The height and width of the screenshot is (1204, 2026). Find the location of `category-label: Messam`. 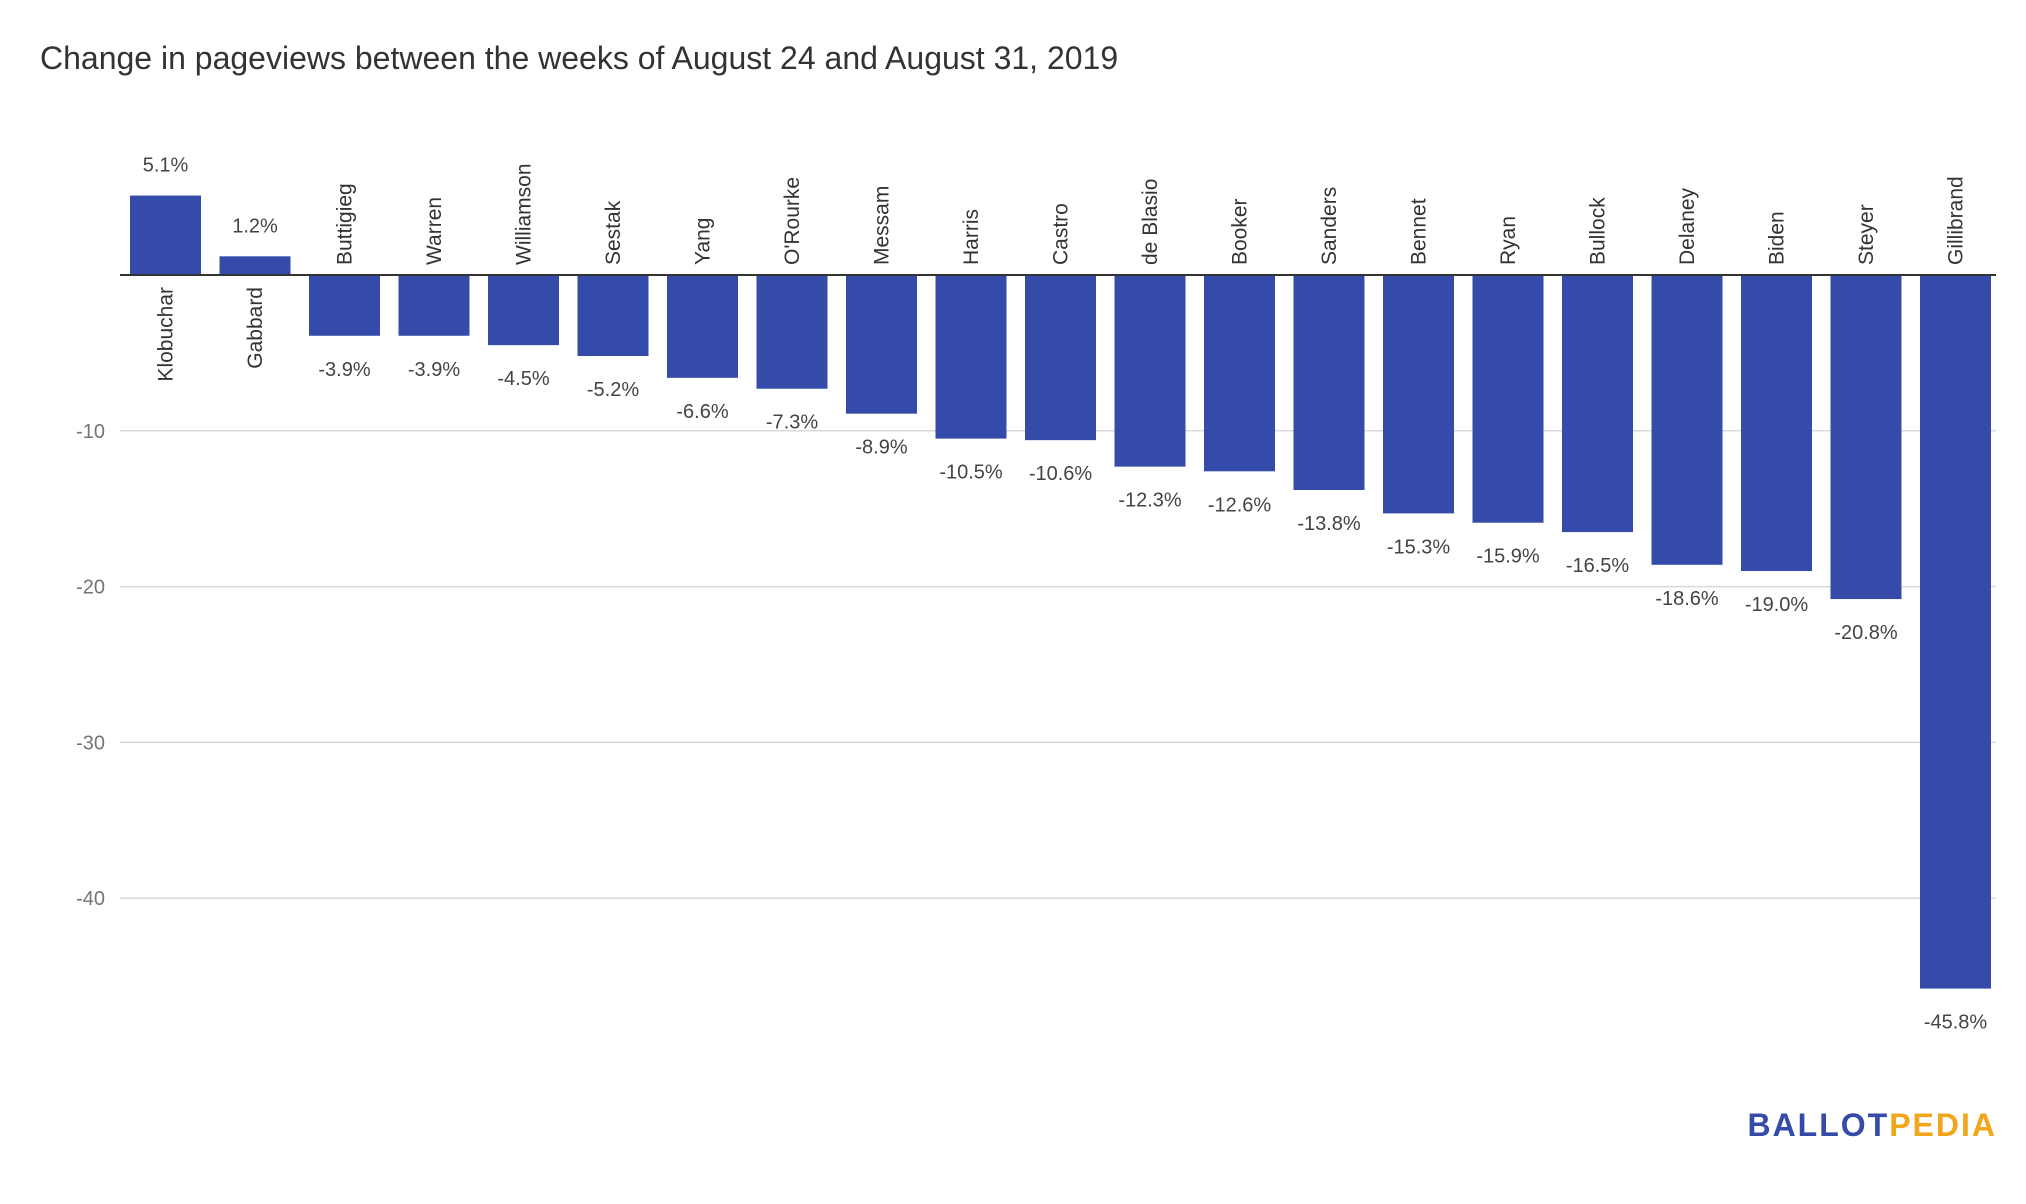

category-label: Messam is located at coordinates (882, 225).